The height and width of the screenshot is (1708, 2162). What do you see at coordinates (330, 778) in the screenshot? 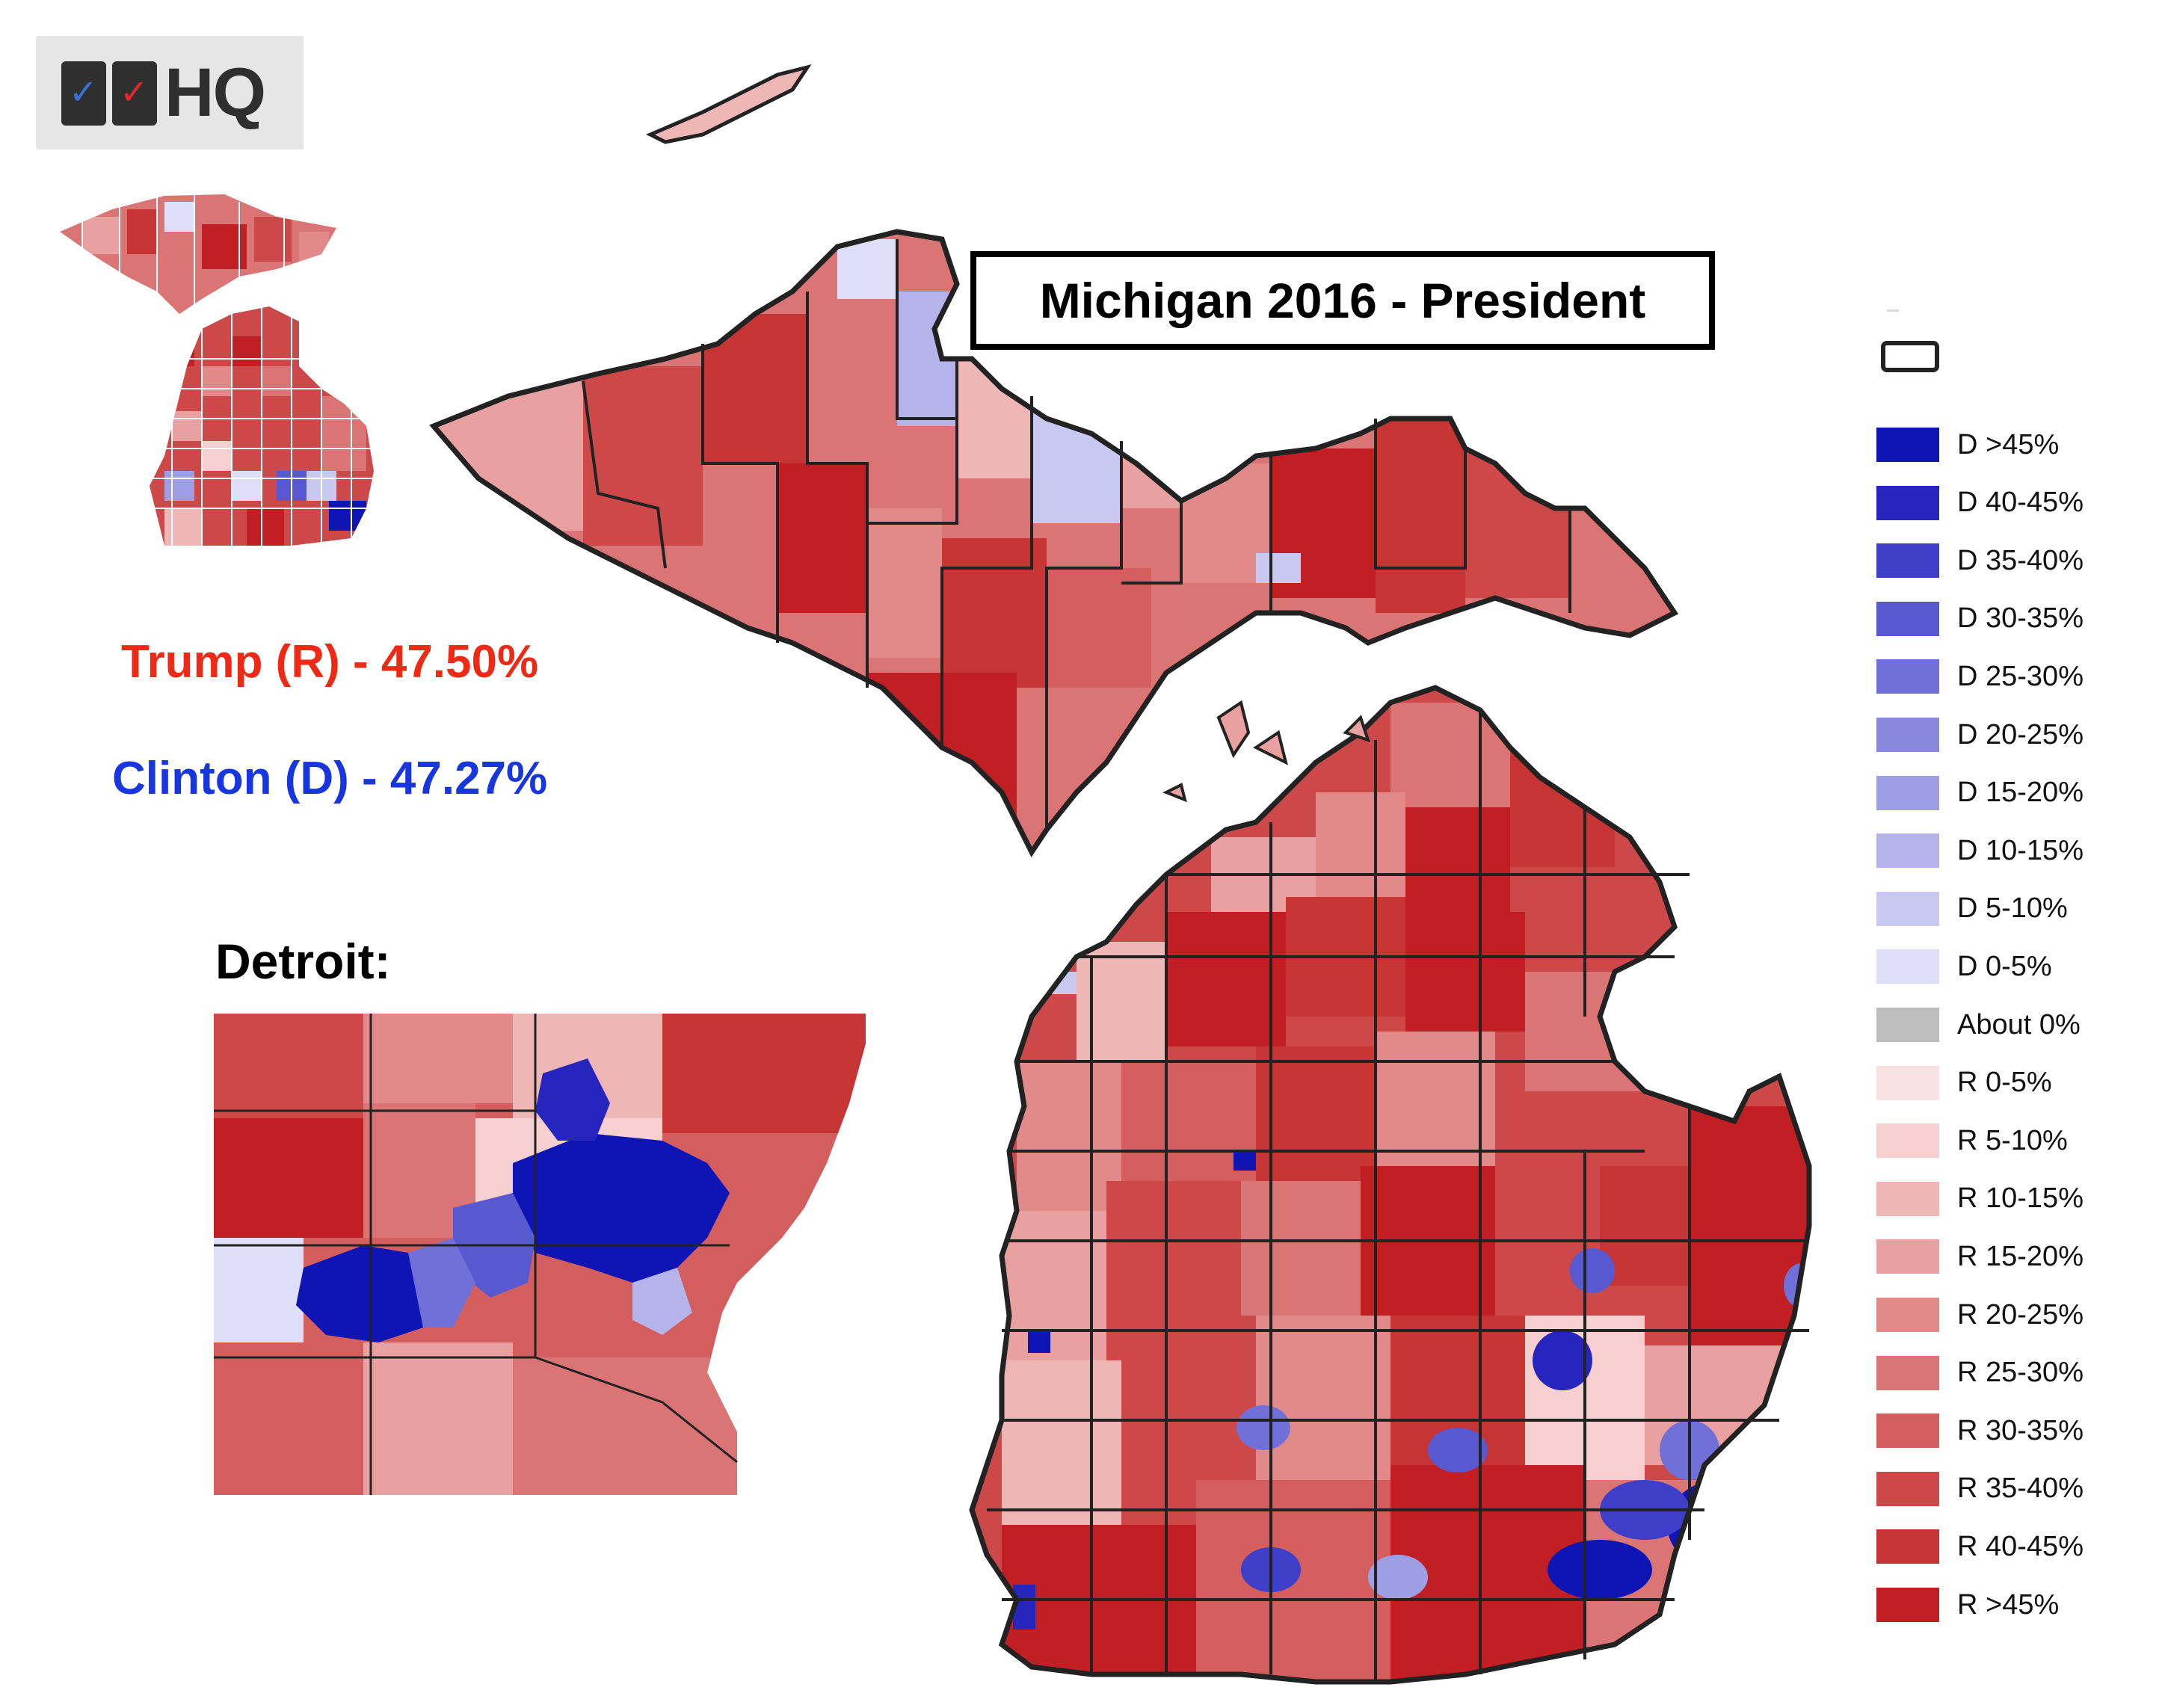
I see `clinton-result: Clinton (D) - 47.27%` at bounding box center [330, 778].